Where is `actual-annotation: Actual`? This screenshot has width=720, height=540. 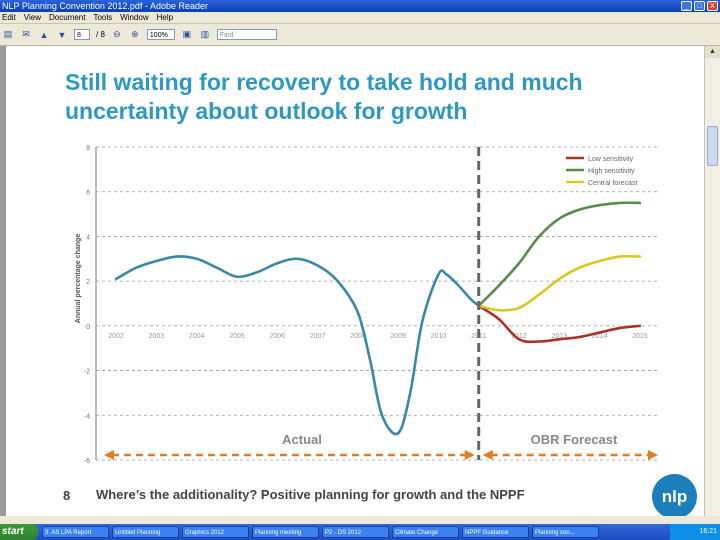 actual-annotation: Actual is located at coordinates (302, 439).